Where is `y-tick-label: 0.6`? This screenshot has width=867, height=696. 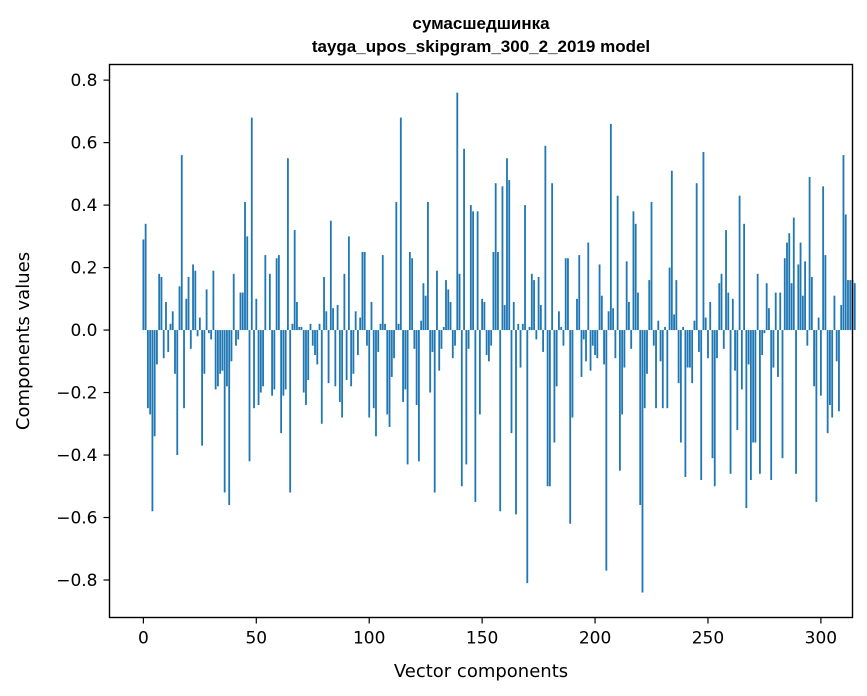
y-tick-label: 0.6 is located at coordinates (83, 144).